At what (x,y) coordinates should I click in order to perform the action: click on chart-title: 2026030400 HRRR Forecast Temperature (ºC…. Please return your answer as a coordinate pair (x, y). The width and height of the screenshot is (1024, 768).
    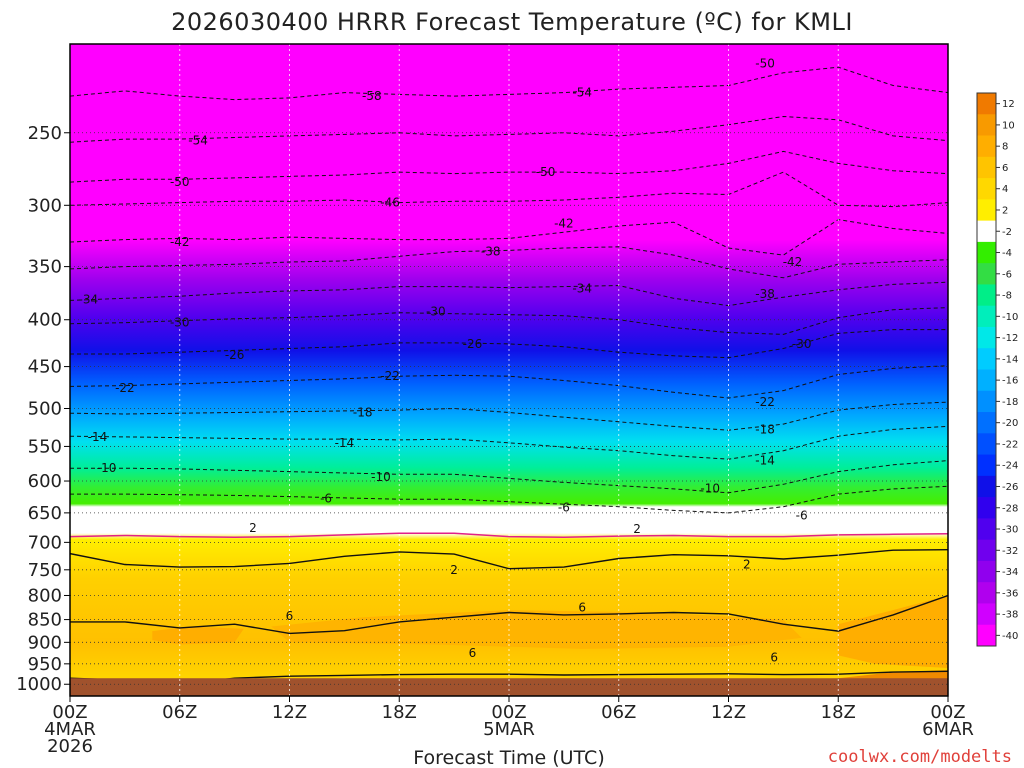
    Looking at the image, I should click on (512, 22).